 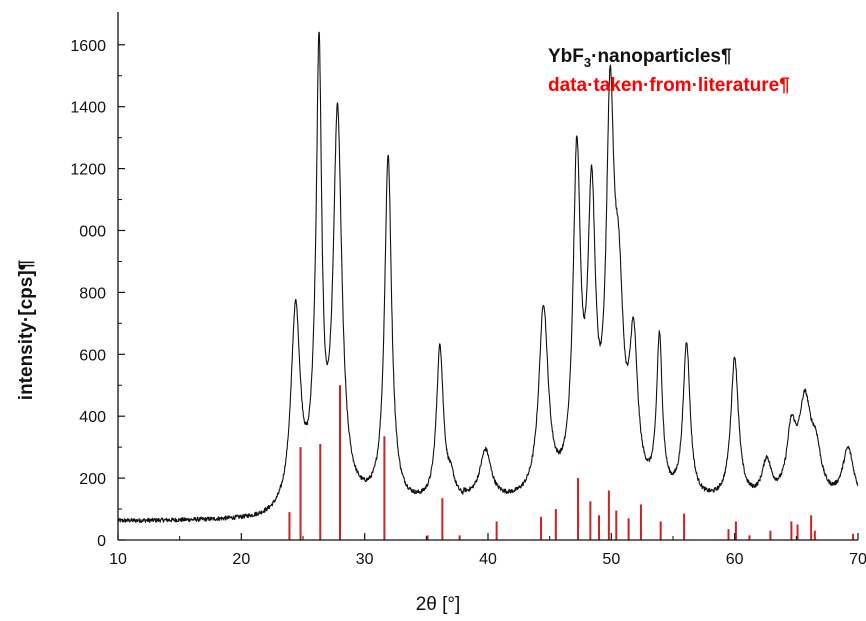 I want to click on x-tick-label: 60, so click(x=735, y=559).